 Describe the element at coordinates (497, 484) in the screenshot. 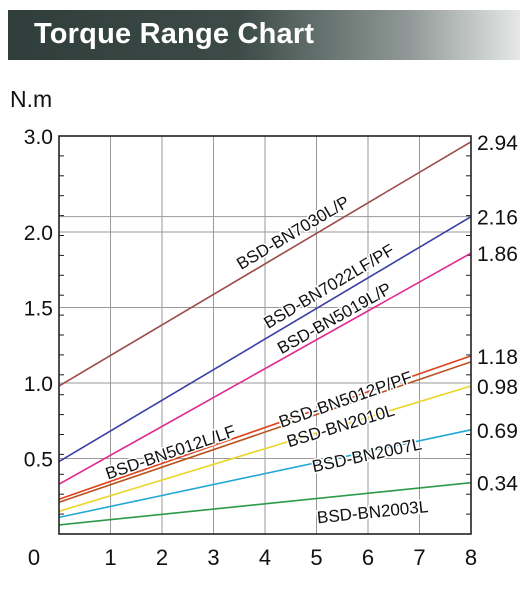

I see `right-tick-label: 0.34` at that location.